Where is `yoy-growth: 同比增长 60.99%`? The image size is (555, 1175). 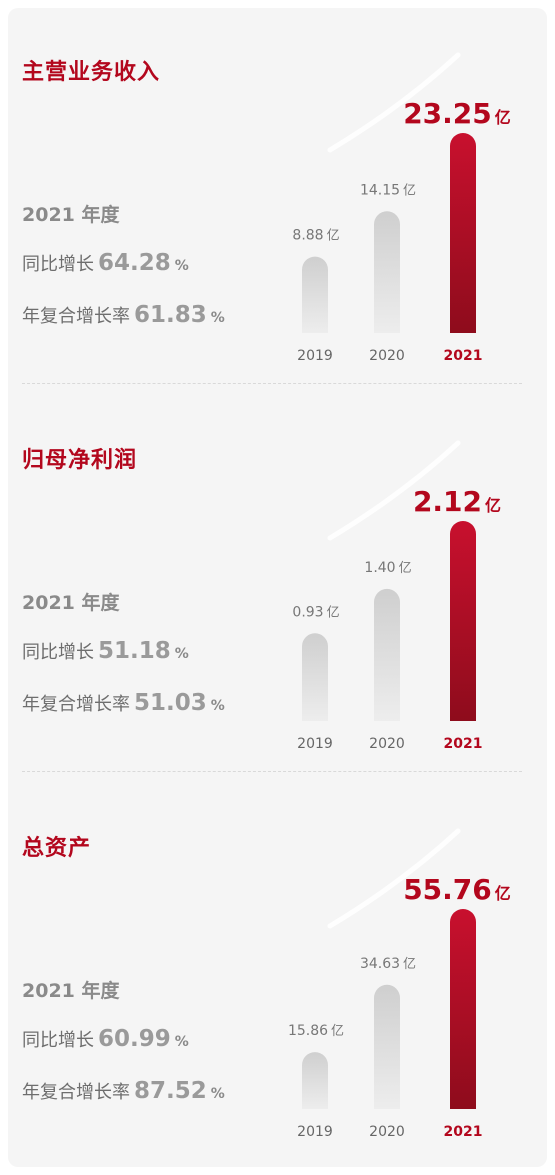 yoy-growth: 同比增长 60.99% is located at coordinates (105, 1039).